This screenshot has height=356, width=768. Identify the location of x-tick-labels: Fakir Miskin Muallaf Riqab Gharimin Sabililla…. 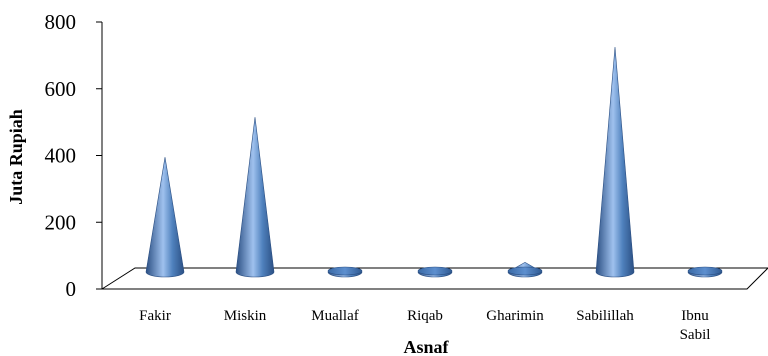
(424, 325).